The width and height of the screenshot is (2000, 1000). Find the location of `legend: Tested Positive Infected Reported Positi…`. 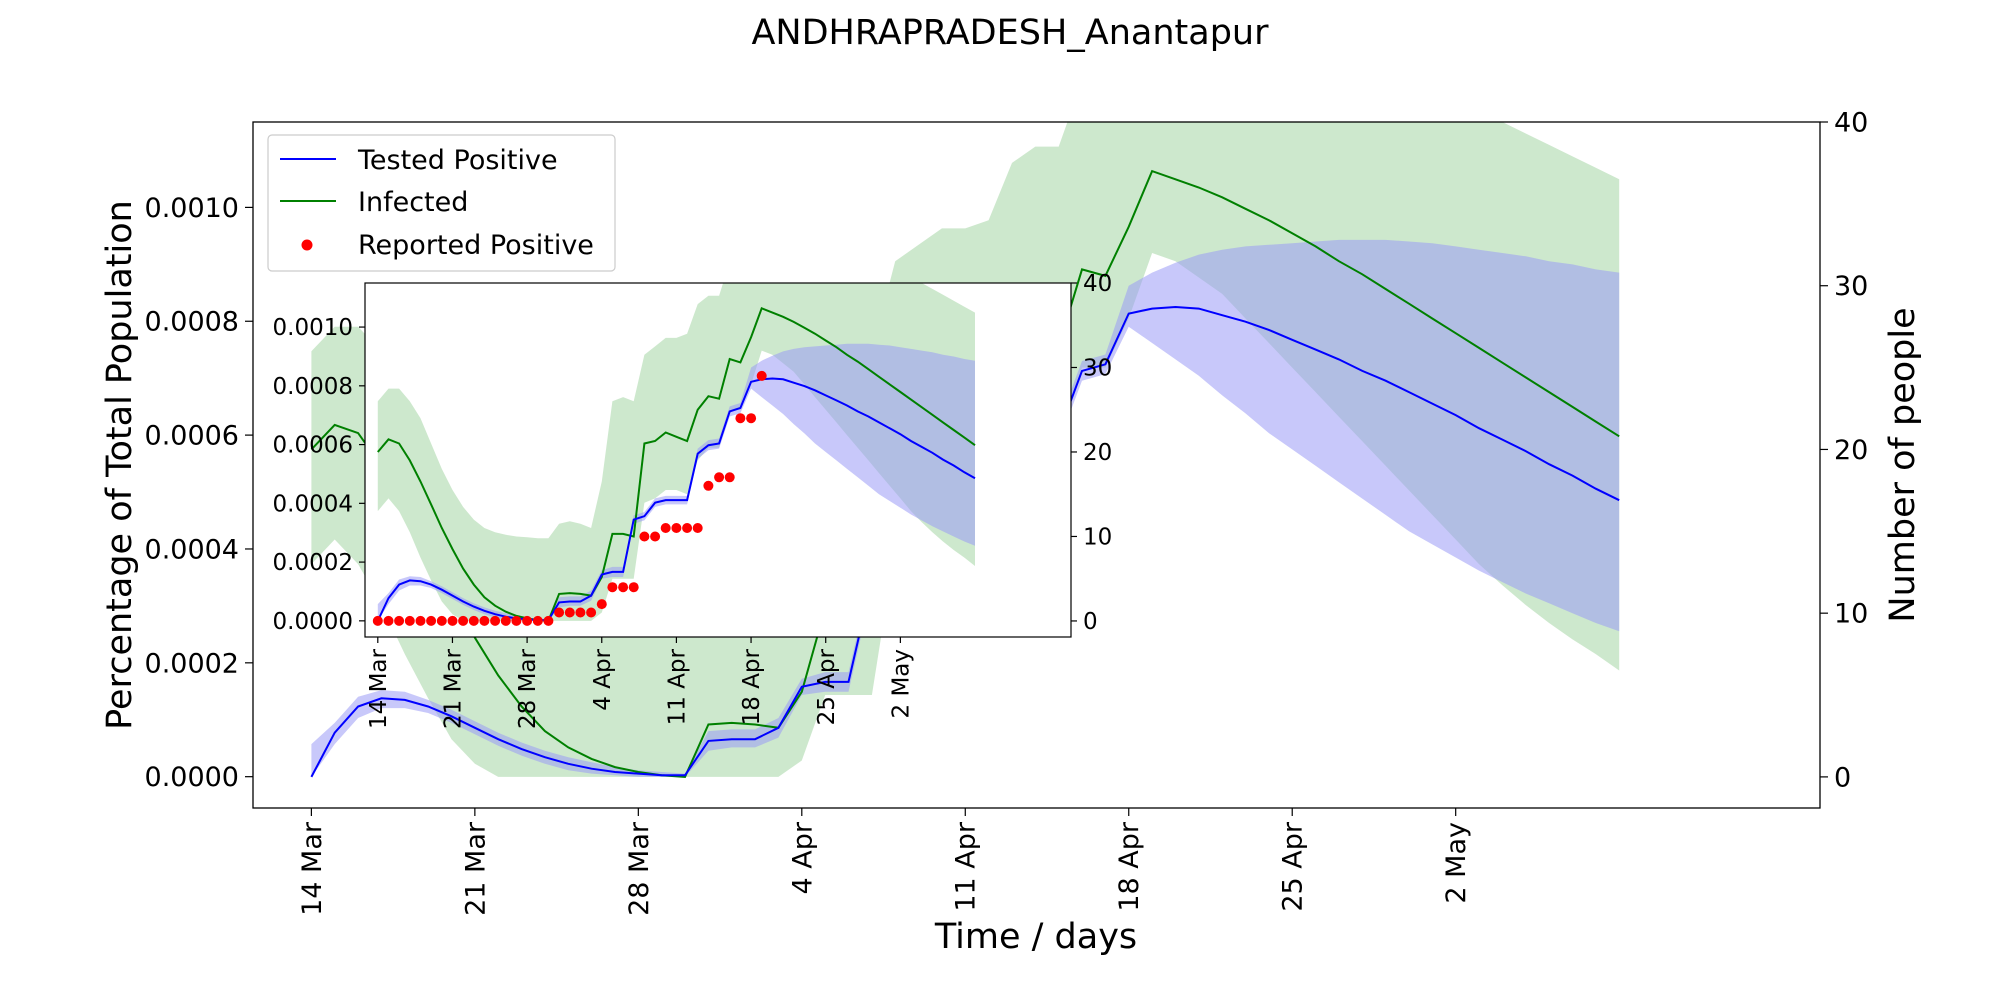

legend: Tested Positive Infected Reported Positi… is located at coordinates (441, 203).